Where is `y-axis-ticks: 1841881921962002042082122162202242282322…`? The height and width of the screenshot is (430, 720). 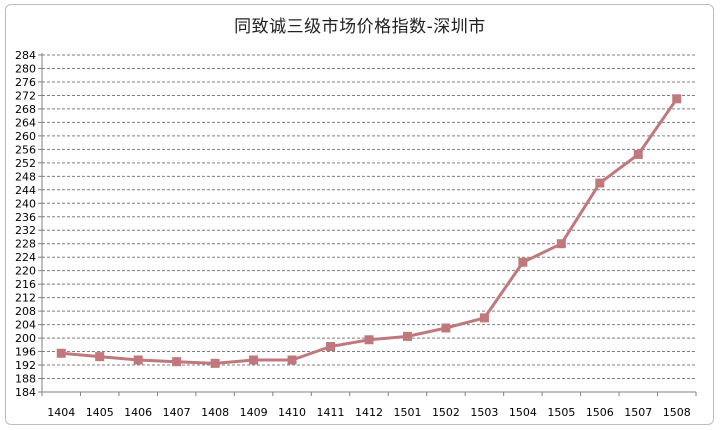
y-axis-ticks: 1841881921962002042082122162202242282322… is located at coordinates (28, 224).